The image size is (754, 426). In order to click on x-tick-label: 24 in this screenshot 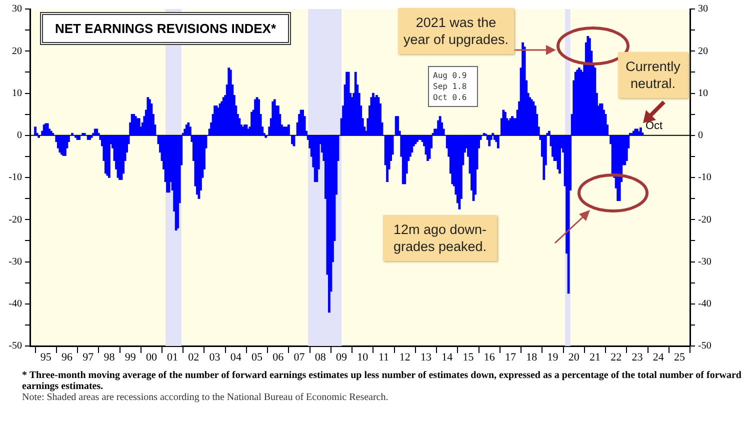, I will do `click(658, 357)`.